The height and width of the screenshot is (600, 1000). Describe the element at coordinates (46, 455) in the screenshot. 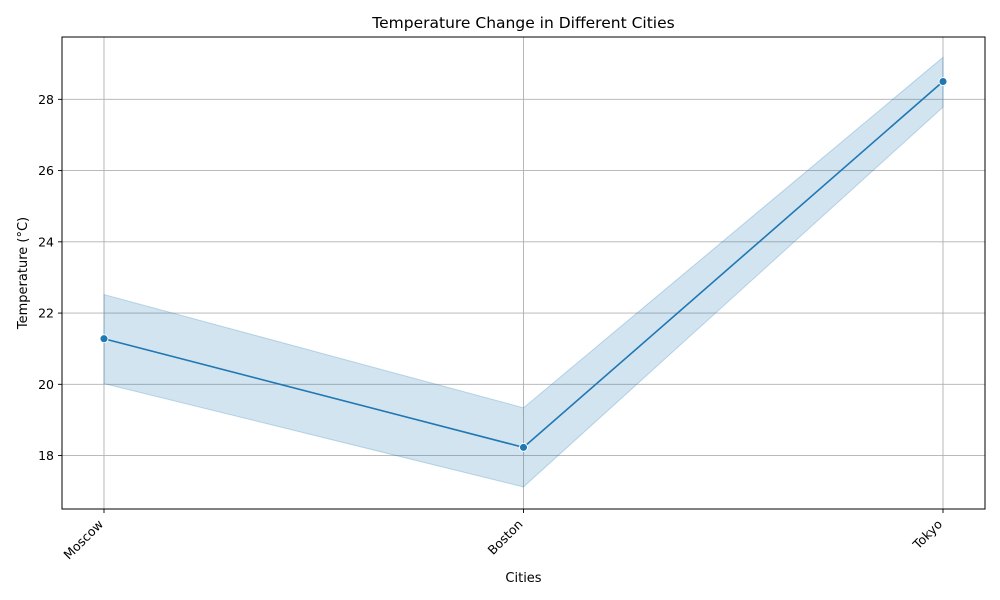

I see `y-tick-label: 18` at that location.